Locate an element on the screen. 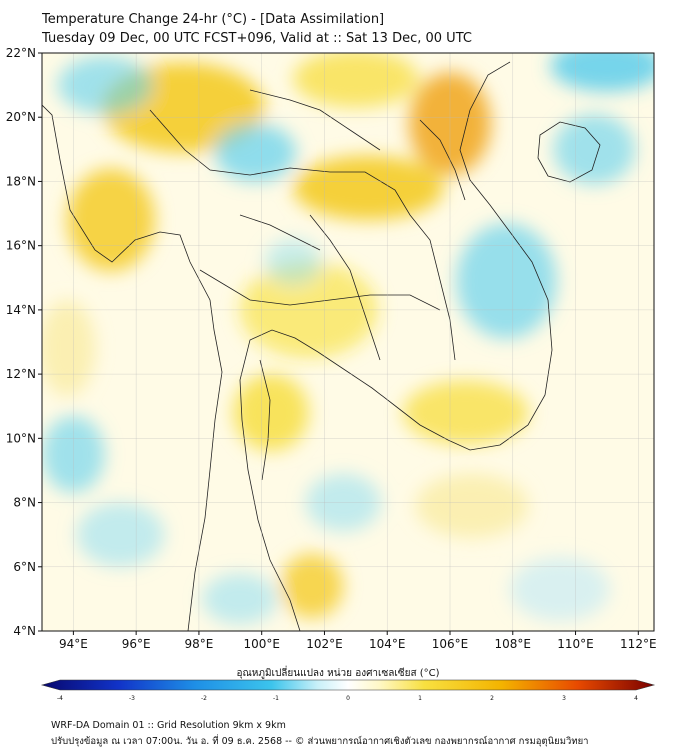 Image resolution: width=676 pixels, height=756 pixels. colorbar-tick-label: 0 is located at coordinates (348, 698).